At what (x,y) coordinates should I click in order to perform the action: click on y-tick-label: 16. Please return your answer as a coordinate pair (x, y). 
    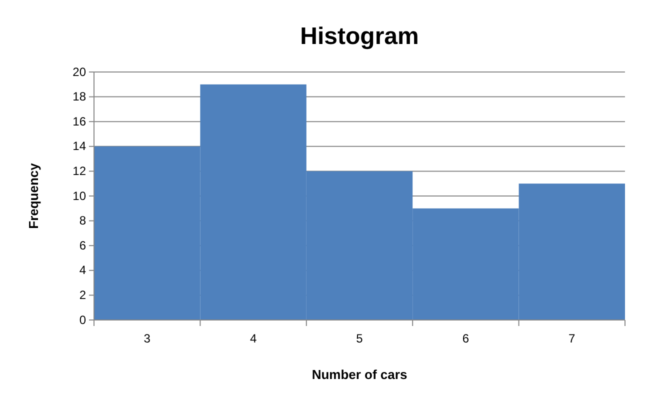
    Looking at the image, I should click on (79, 121).